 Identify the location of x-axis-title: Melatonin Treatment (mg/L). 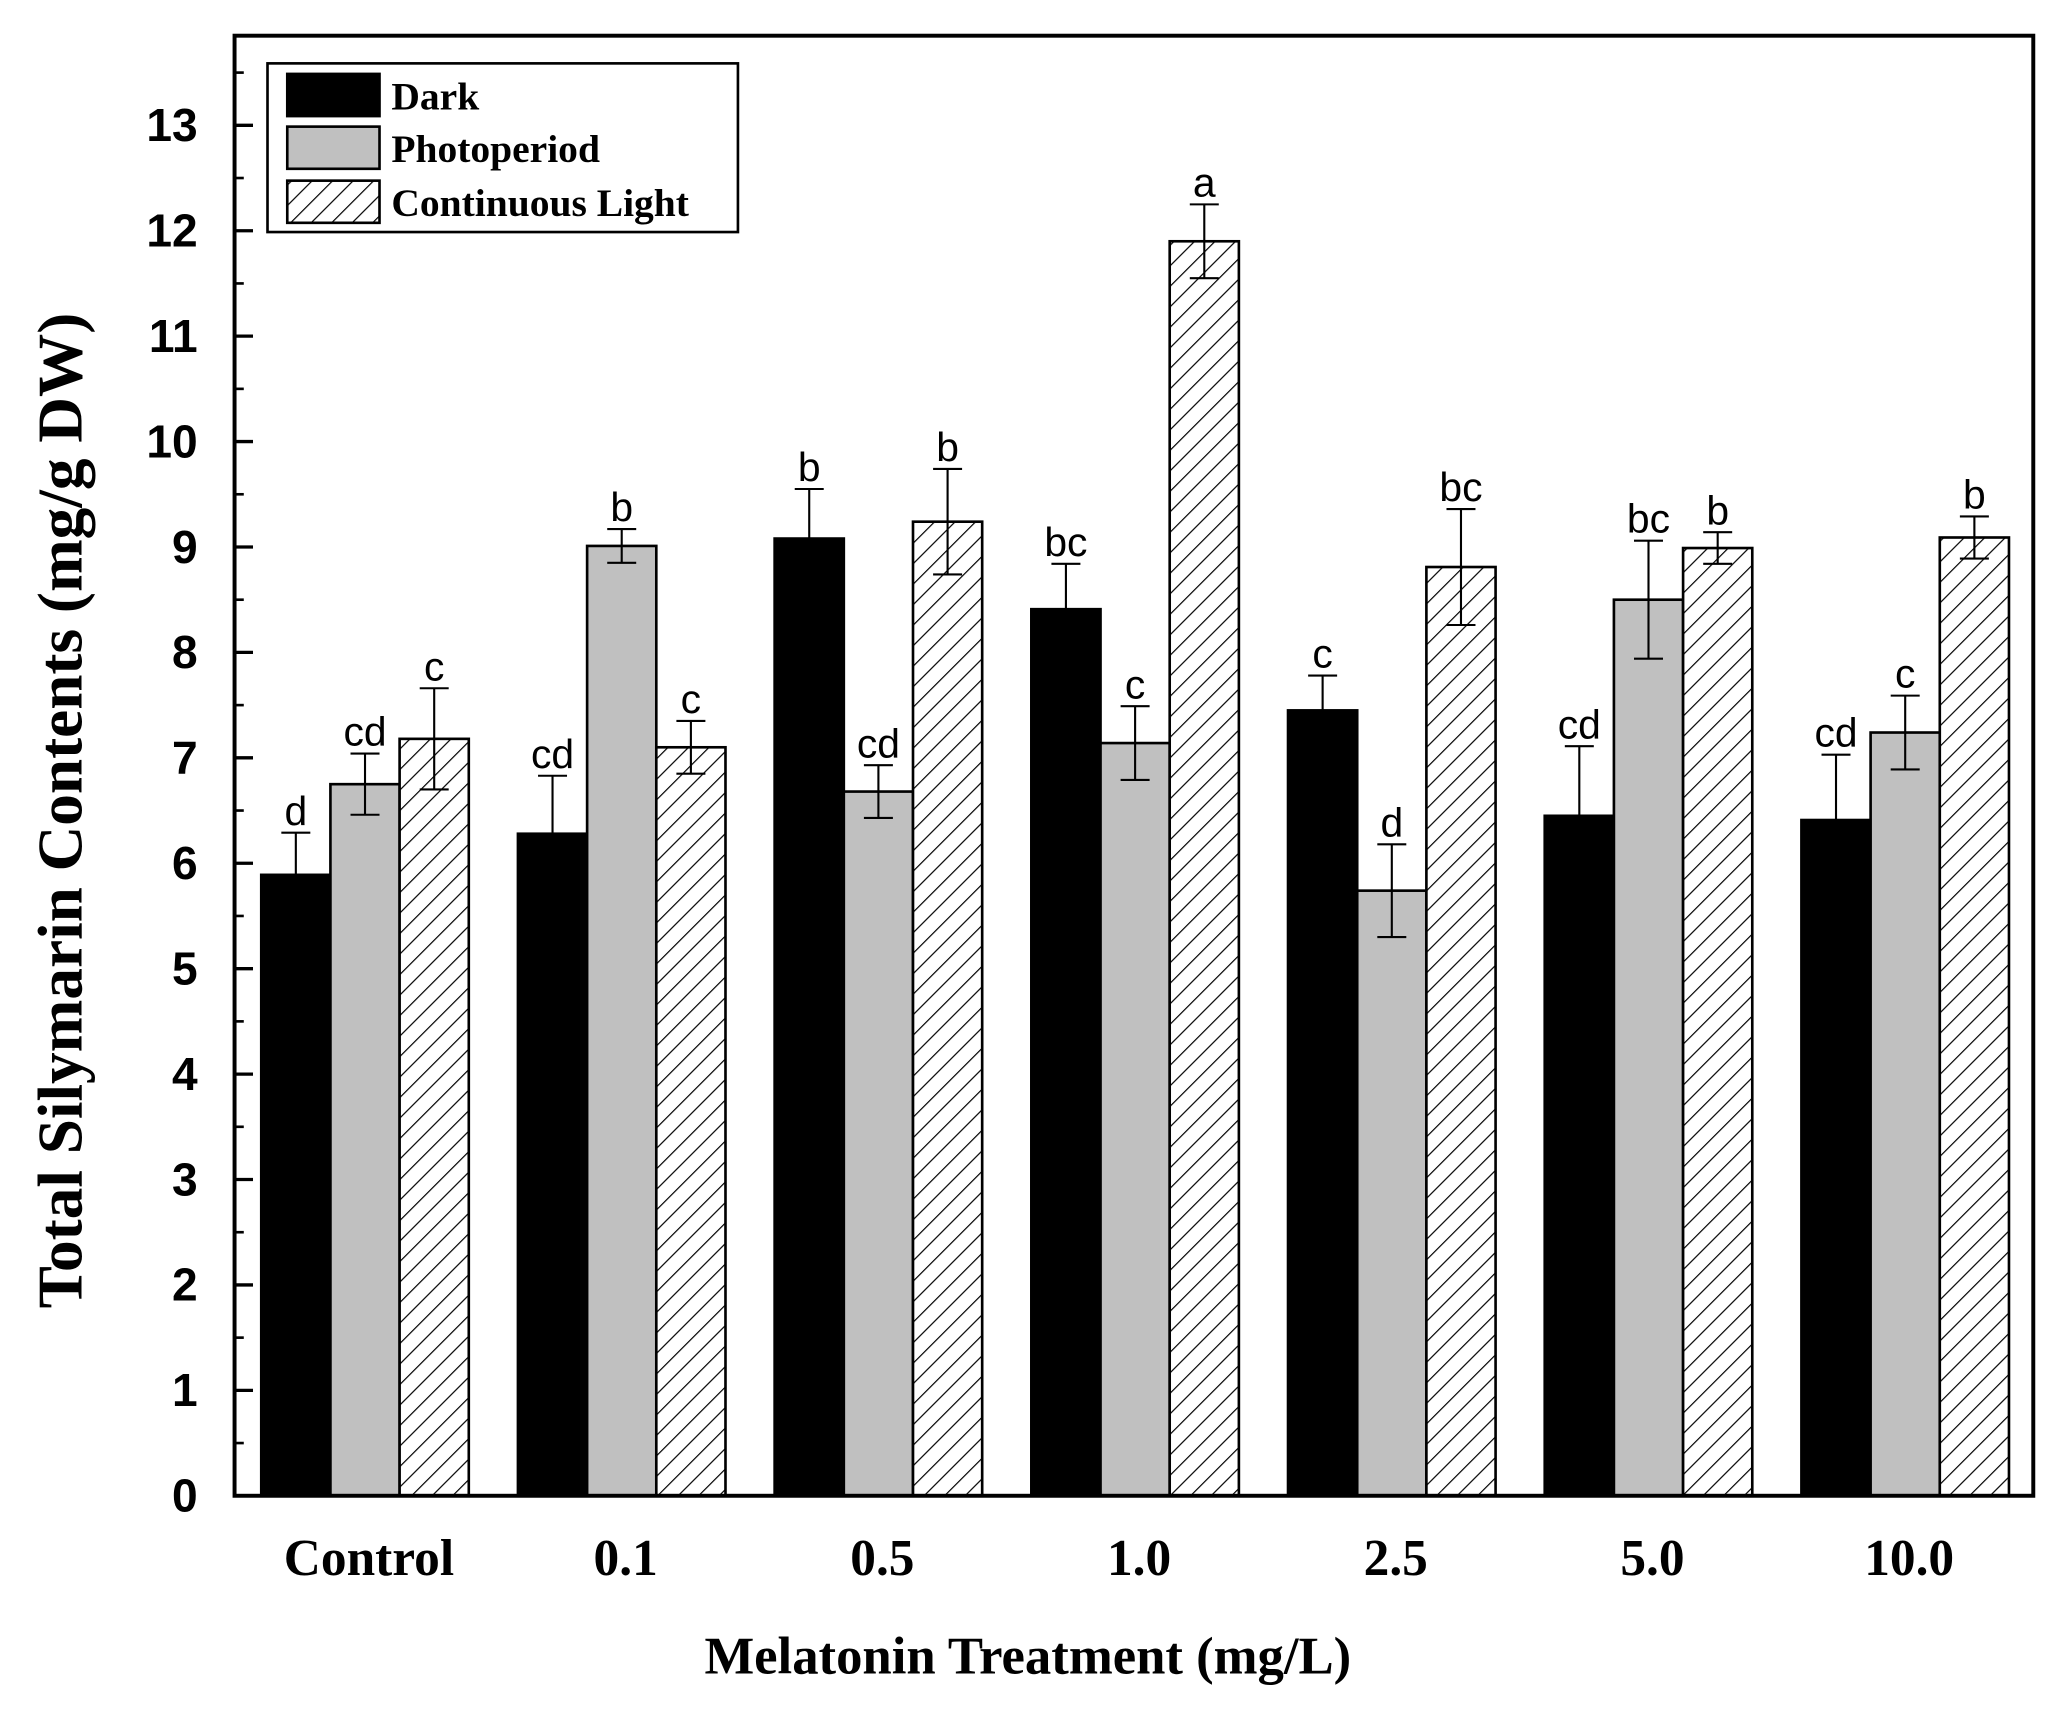
(1027, 1657).